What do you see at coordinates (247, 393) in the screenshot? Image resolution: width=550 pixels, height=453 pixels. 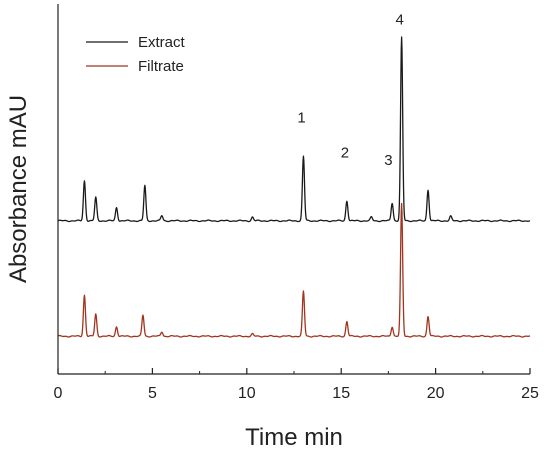 I see `x-tick-label-10: 10` at bounding box center [247, 393].